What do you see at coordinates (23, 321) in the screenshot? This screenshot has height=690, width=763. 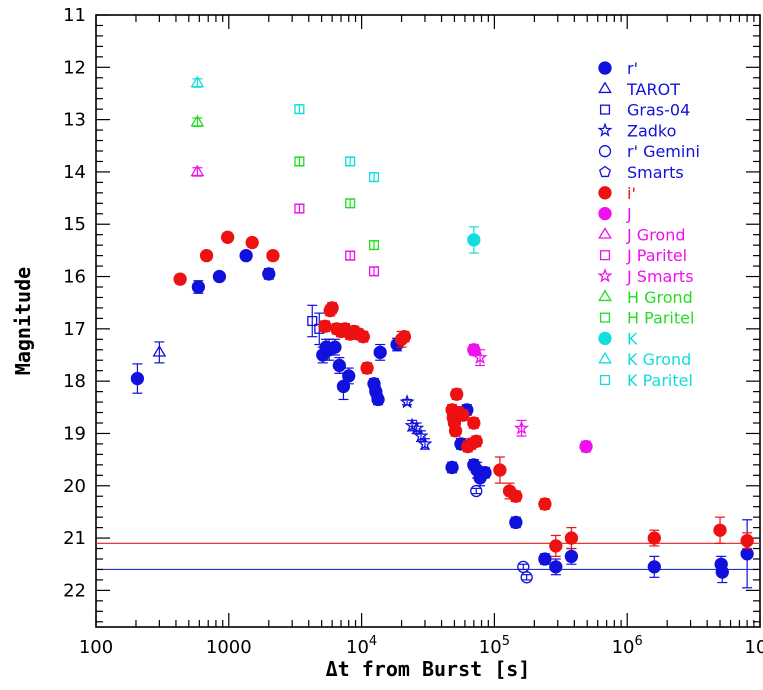 I see `y-axis-label: Magnitude` at bounding box center [23, 321].